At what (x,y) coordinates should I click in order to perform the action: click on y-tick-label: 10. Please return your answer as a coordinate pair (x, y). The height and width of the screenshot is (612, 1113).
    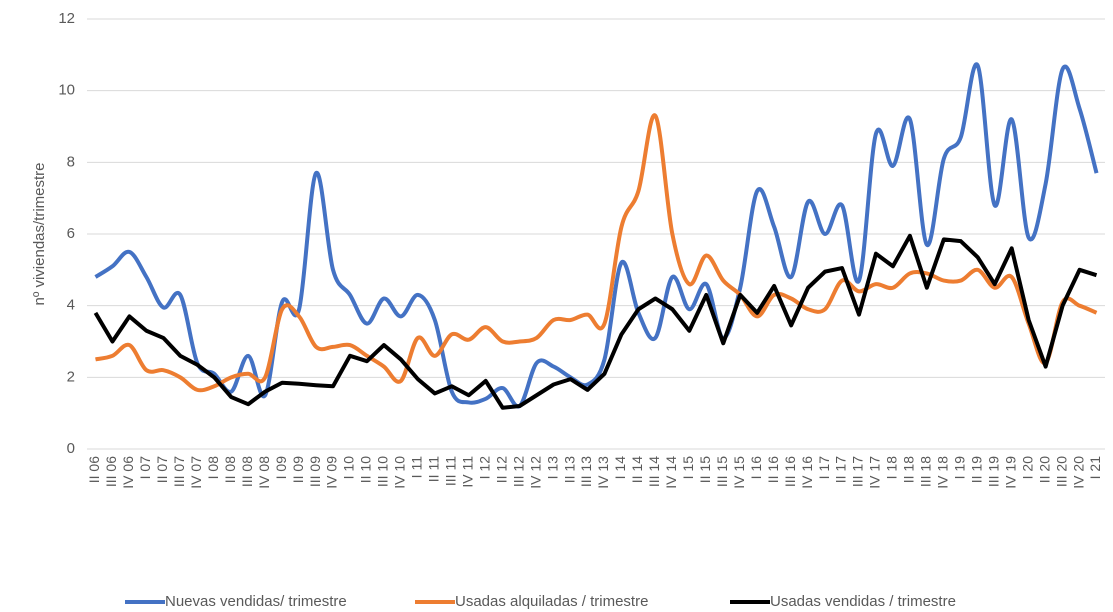
    Looking at the image, I should click on (66, 90).